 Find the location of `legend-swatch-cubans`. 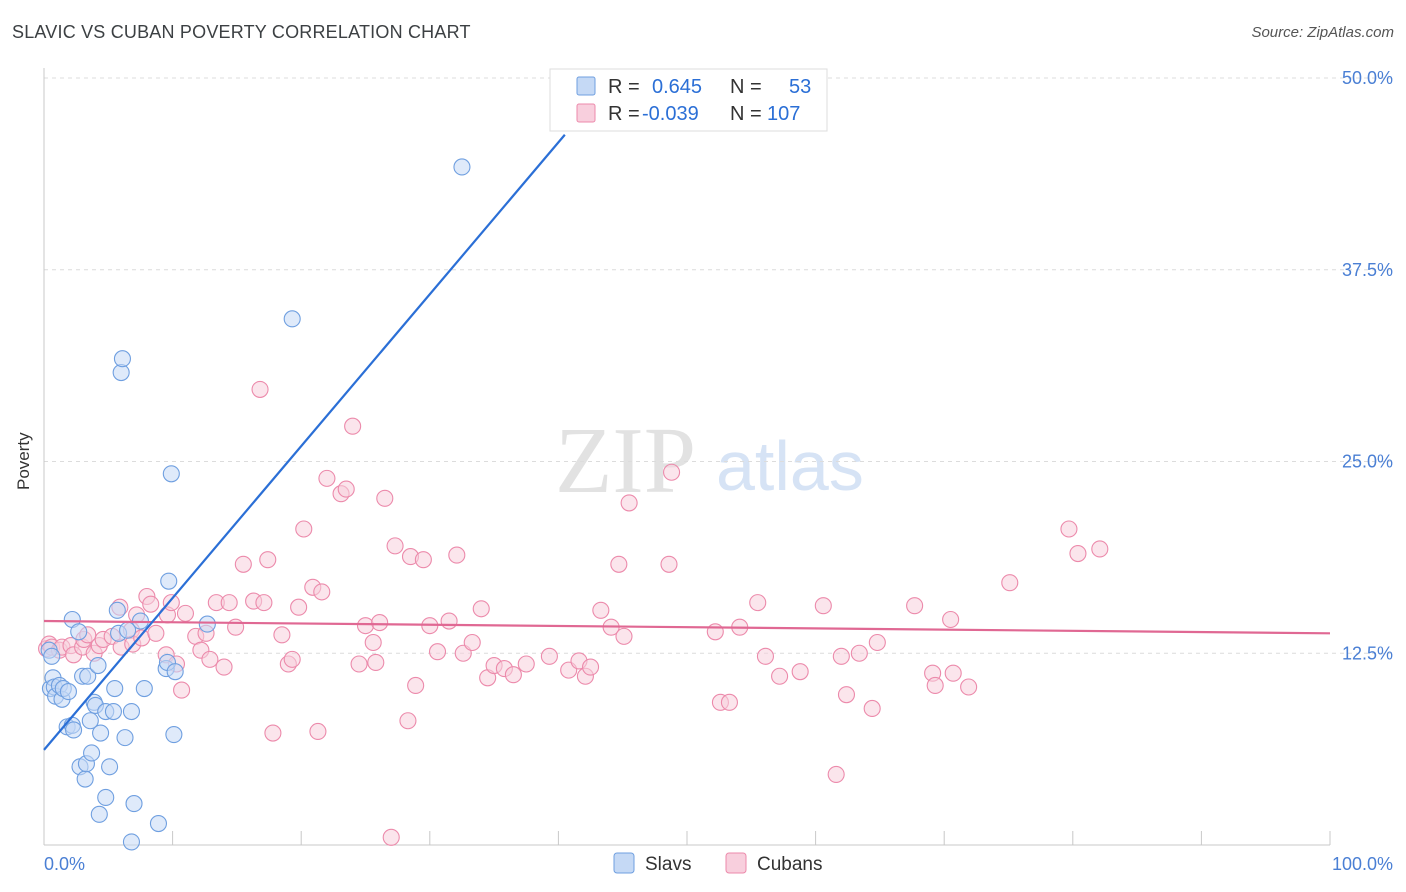

legend-swatch-cubans is located at coordinates (586, 113).